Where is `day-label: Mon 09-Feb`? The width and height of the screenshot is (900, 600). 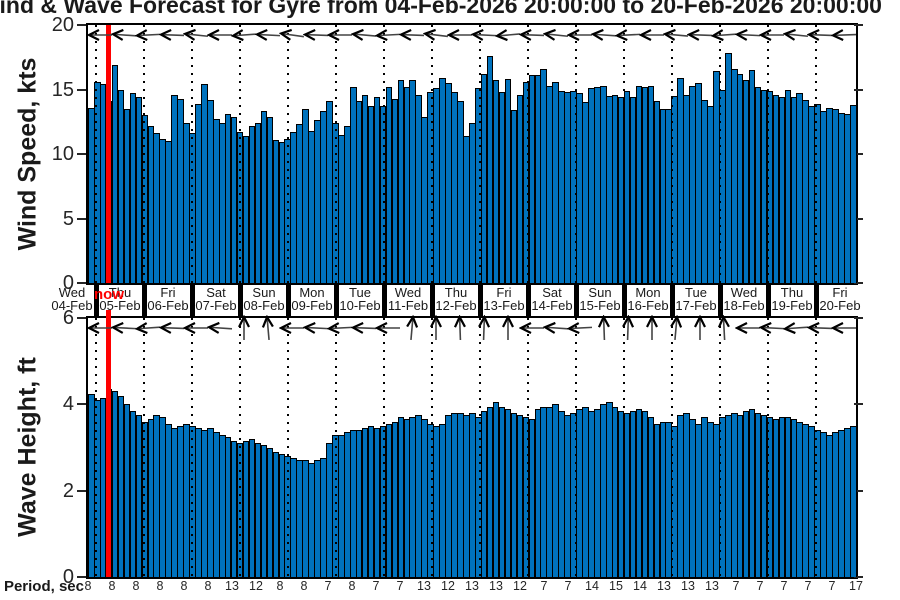 day-label: Mon 09-Feb is located at coordinates (312, 299).